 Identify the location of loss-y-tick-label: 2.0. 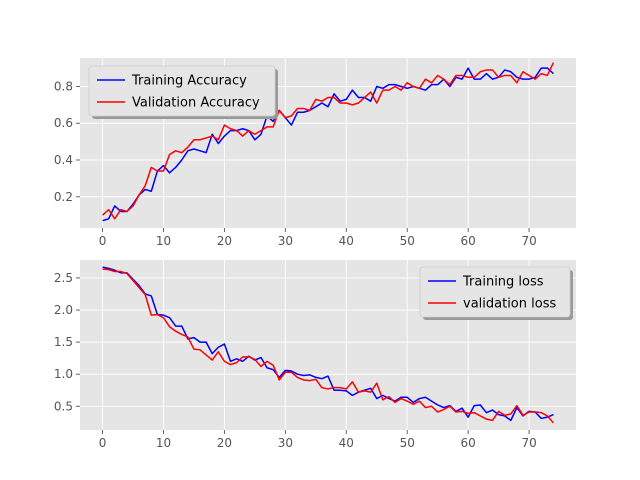
(63, 310).